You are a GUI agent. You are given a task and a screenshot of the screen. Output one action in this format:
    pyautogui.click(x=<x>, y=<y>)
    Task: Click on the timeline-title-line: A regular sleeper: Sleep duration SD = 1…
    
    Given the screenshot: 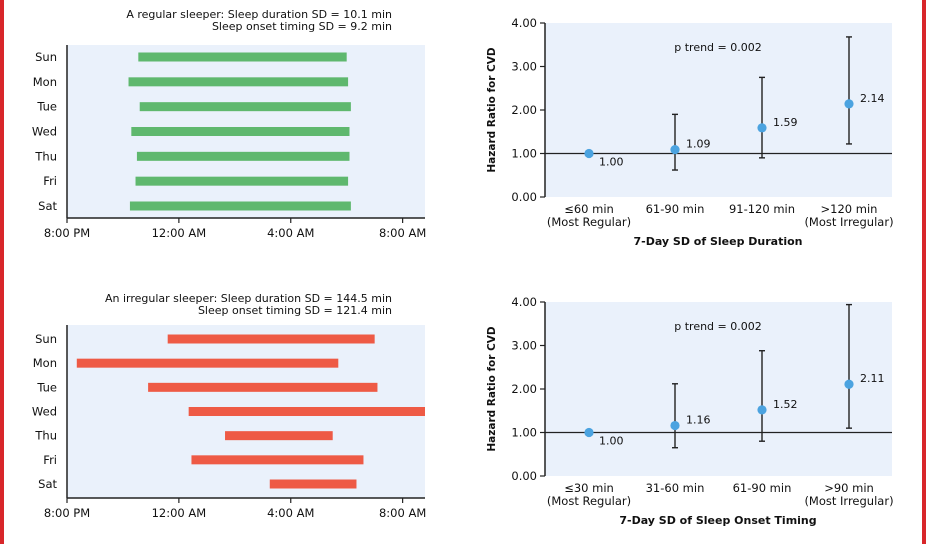 What is the action you would take?
    pyautogui.click(x=259, y=14)
    